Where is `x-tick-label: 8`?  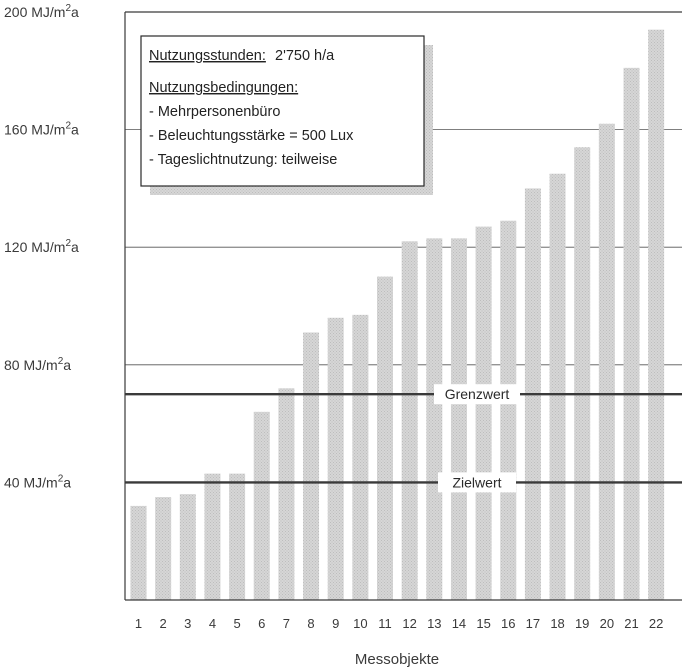 x-tick-label: 8 is located at coordinates (310, 623).